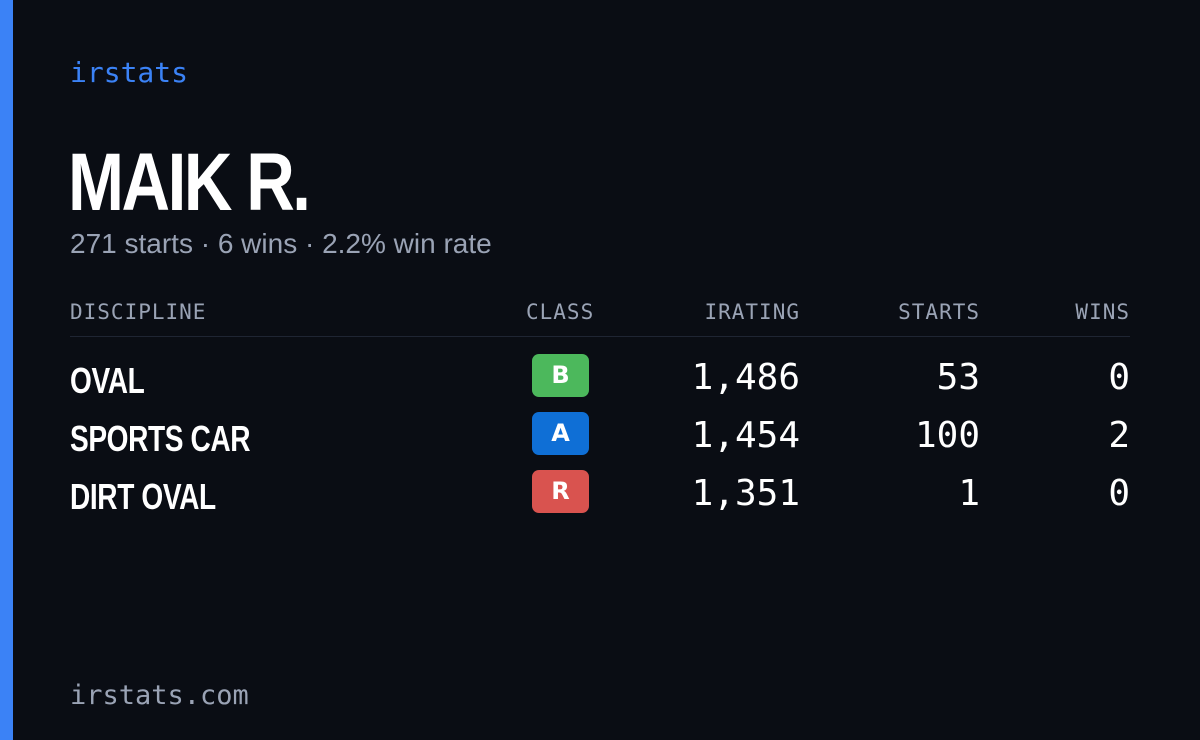 The height and width of the screenshot is (740, 1200). I want to click on wins-value: 2, so click(1119, 435).